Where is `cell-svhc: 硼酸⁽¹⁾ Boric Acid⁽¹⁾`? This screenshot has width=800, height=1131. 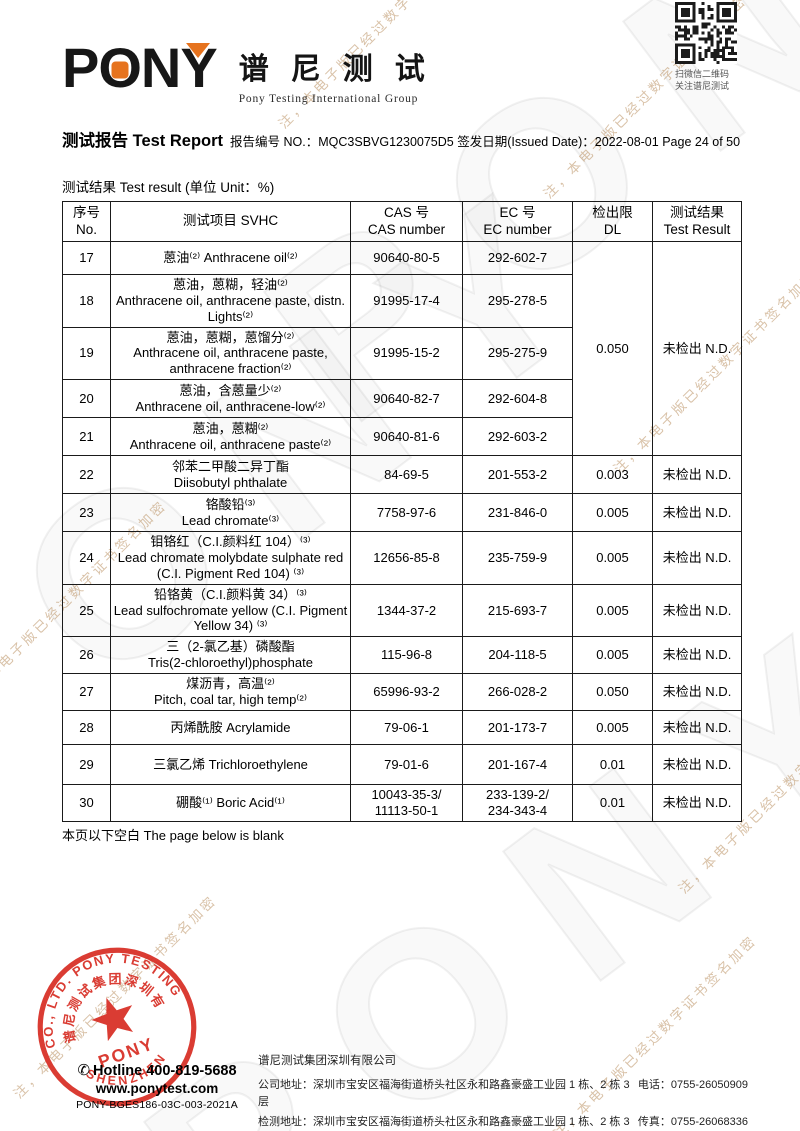
cell-svhc: 硼酸⁽¹⁾ Boric Acid⁽¹⁾ is located at coordinates (230, 803).